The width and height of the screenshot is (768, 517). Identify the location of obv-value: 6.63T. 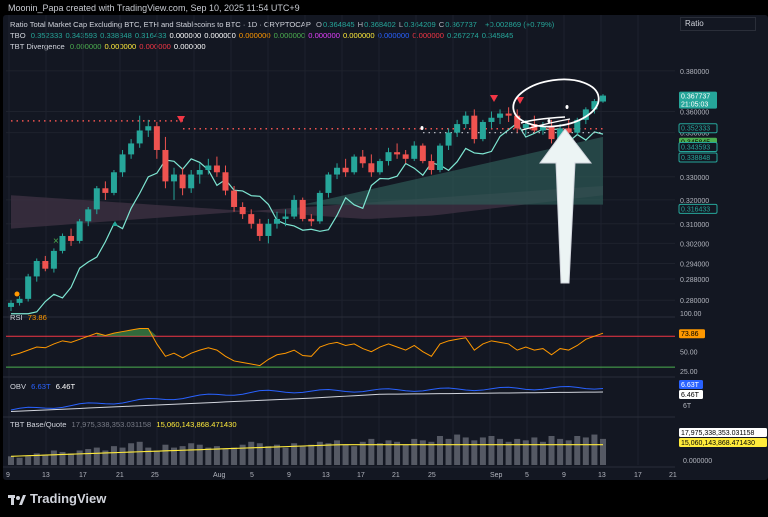
(41, 386).